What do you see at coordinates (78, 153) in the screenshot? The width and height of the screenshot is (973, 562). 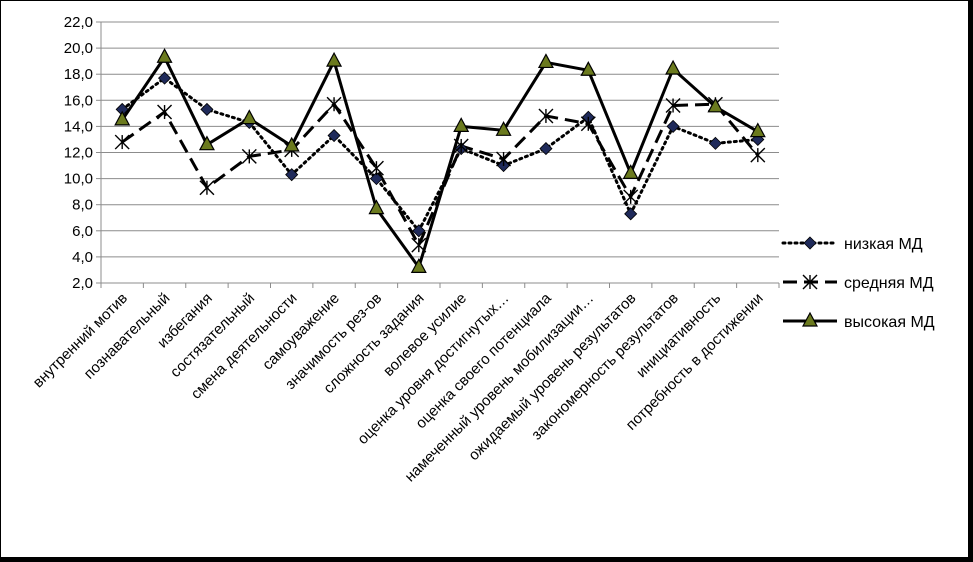 I see `y-tick-label: 12,0` at bounding box center [78, 153].